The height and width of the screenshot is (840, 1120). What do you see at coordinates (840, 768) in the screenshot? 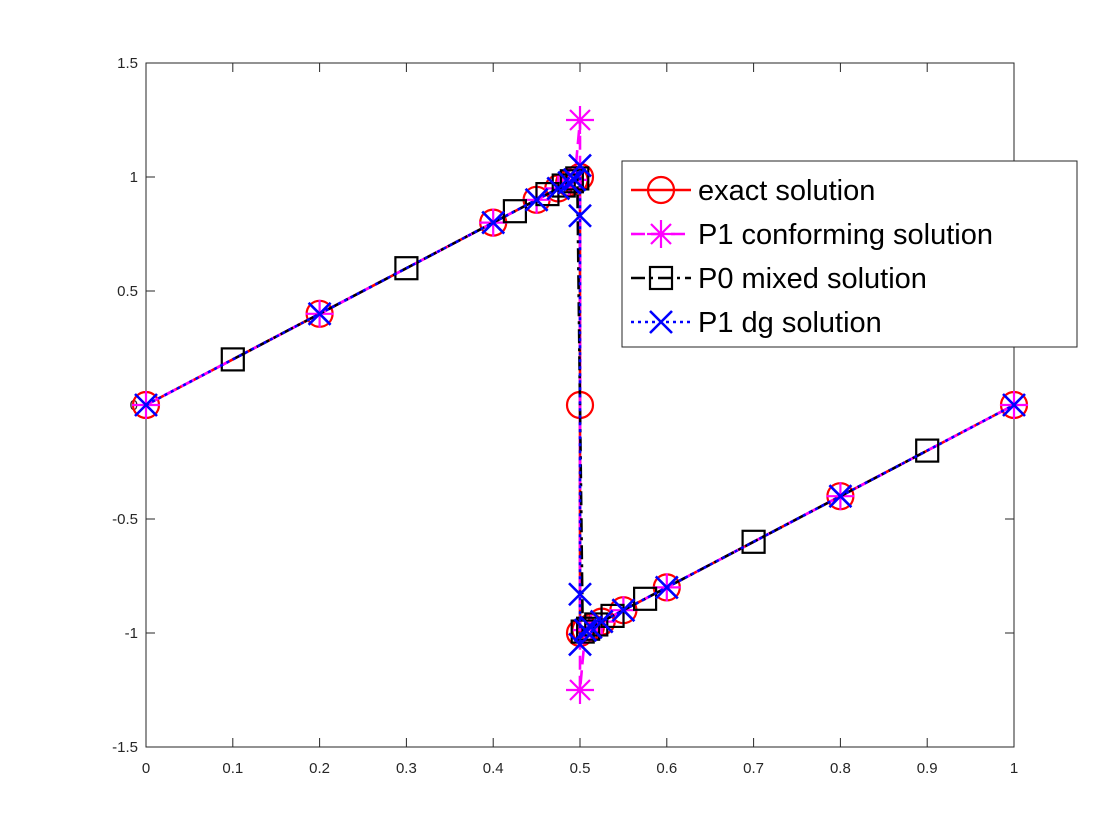
I see `x-tick-label: 0.8` at bounding box center [840, 768].